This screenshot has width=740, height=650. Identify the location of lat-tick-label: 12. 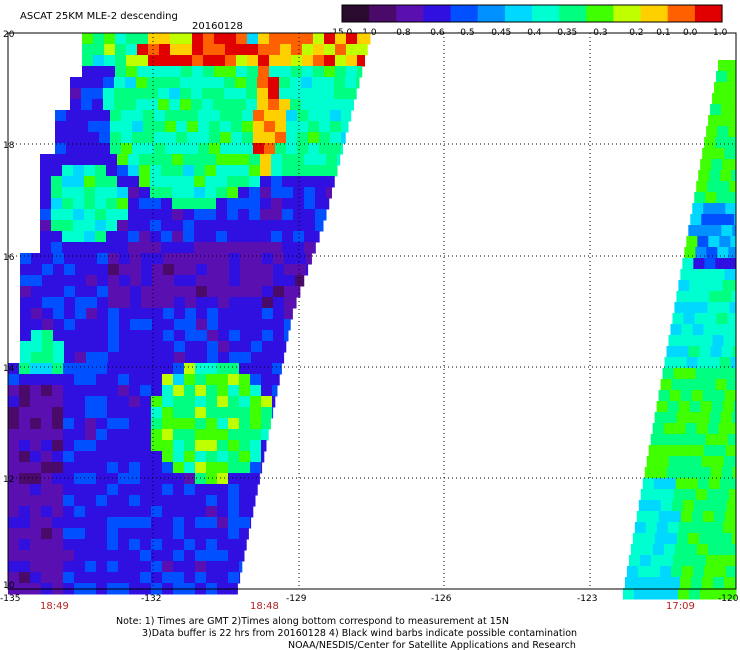
(8, 480).